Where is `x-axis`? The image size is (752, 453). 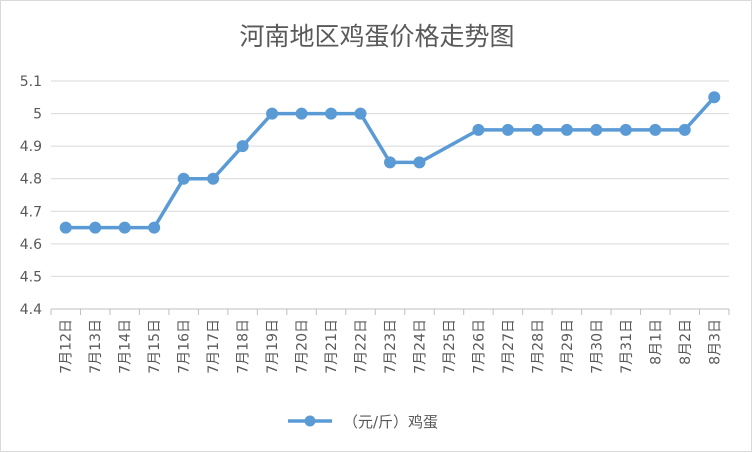
x-axis is located at coordinates (390, 311).